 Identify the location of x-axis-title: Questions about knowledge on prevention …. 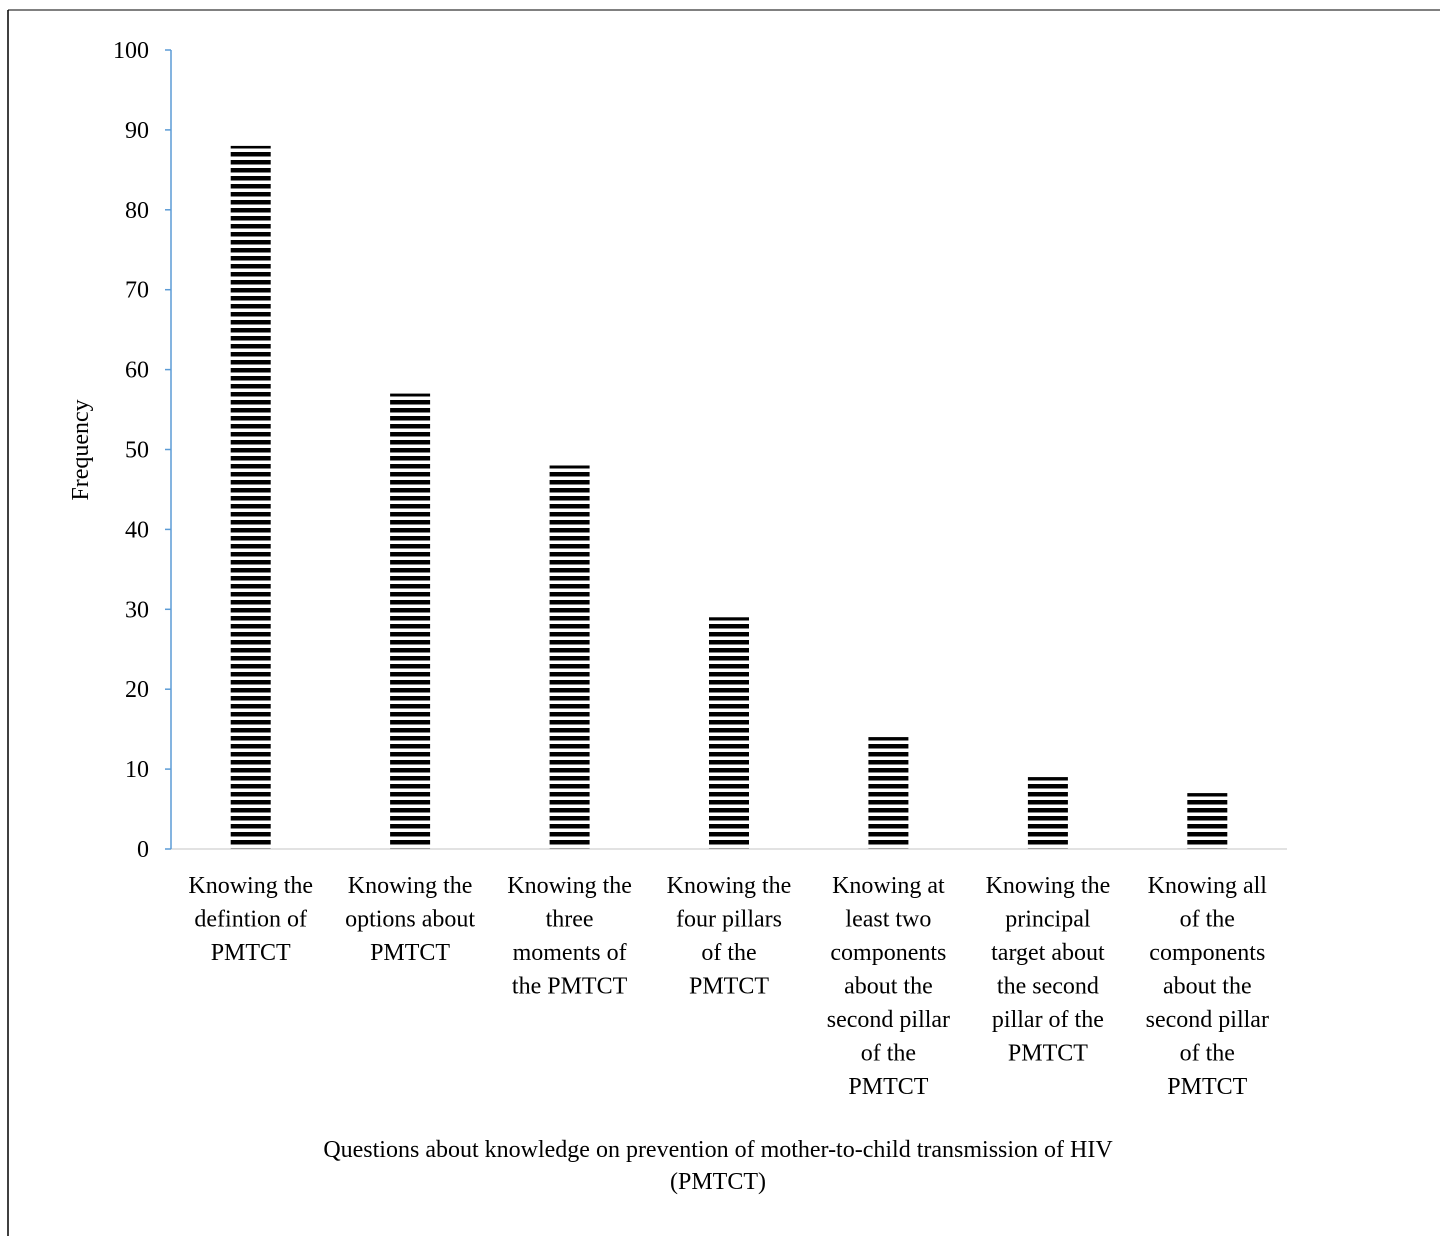
(718, 1166).